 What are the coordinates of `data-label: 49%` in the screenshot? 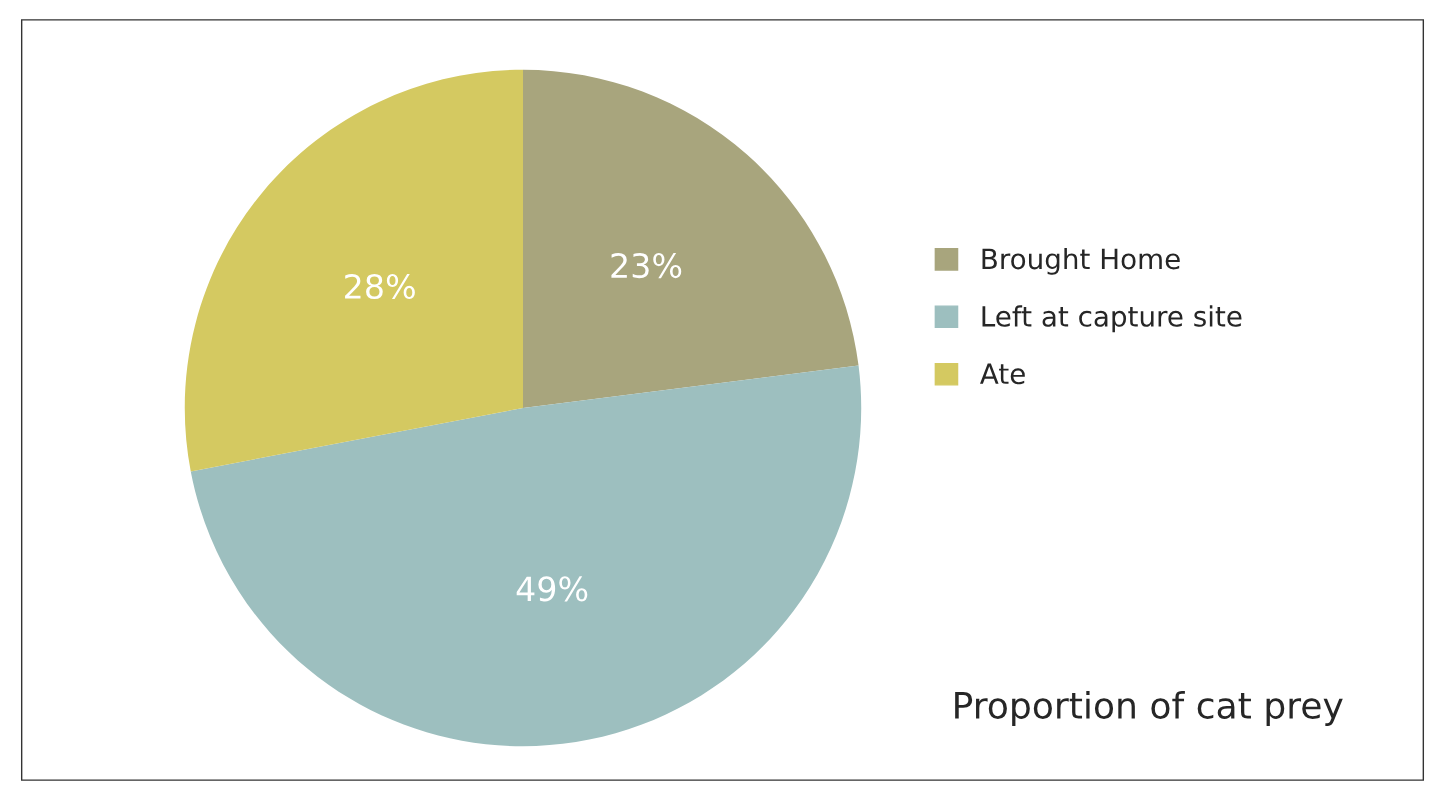 It's located at (552, 589).